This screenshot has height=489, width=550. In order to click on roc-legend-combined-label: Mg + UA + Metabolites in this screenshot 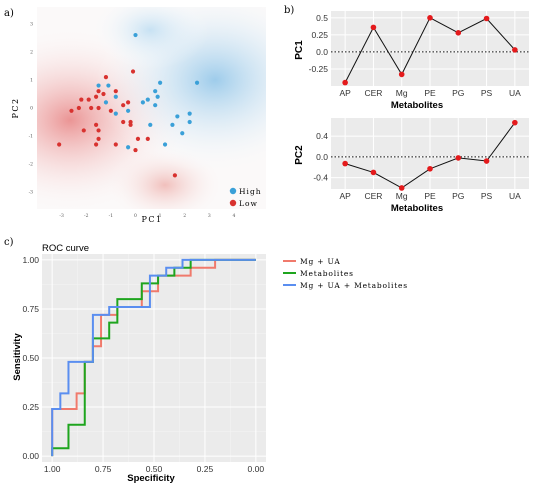, I will do `click(354, 285)`.